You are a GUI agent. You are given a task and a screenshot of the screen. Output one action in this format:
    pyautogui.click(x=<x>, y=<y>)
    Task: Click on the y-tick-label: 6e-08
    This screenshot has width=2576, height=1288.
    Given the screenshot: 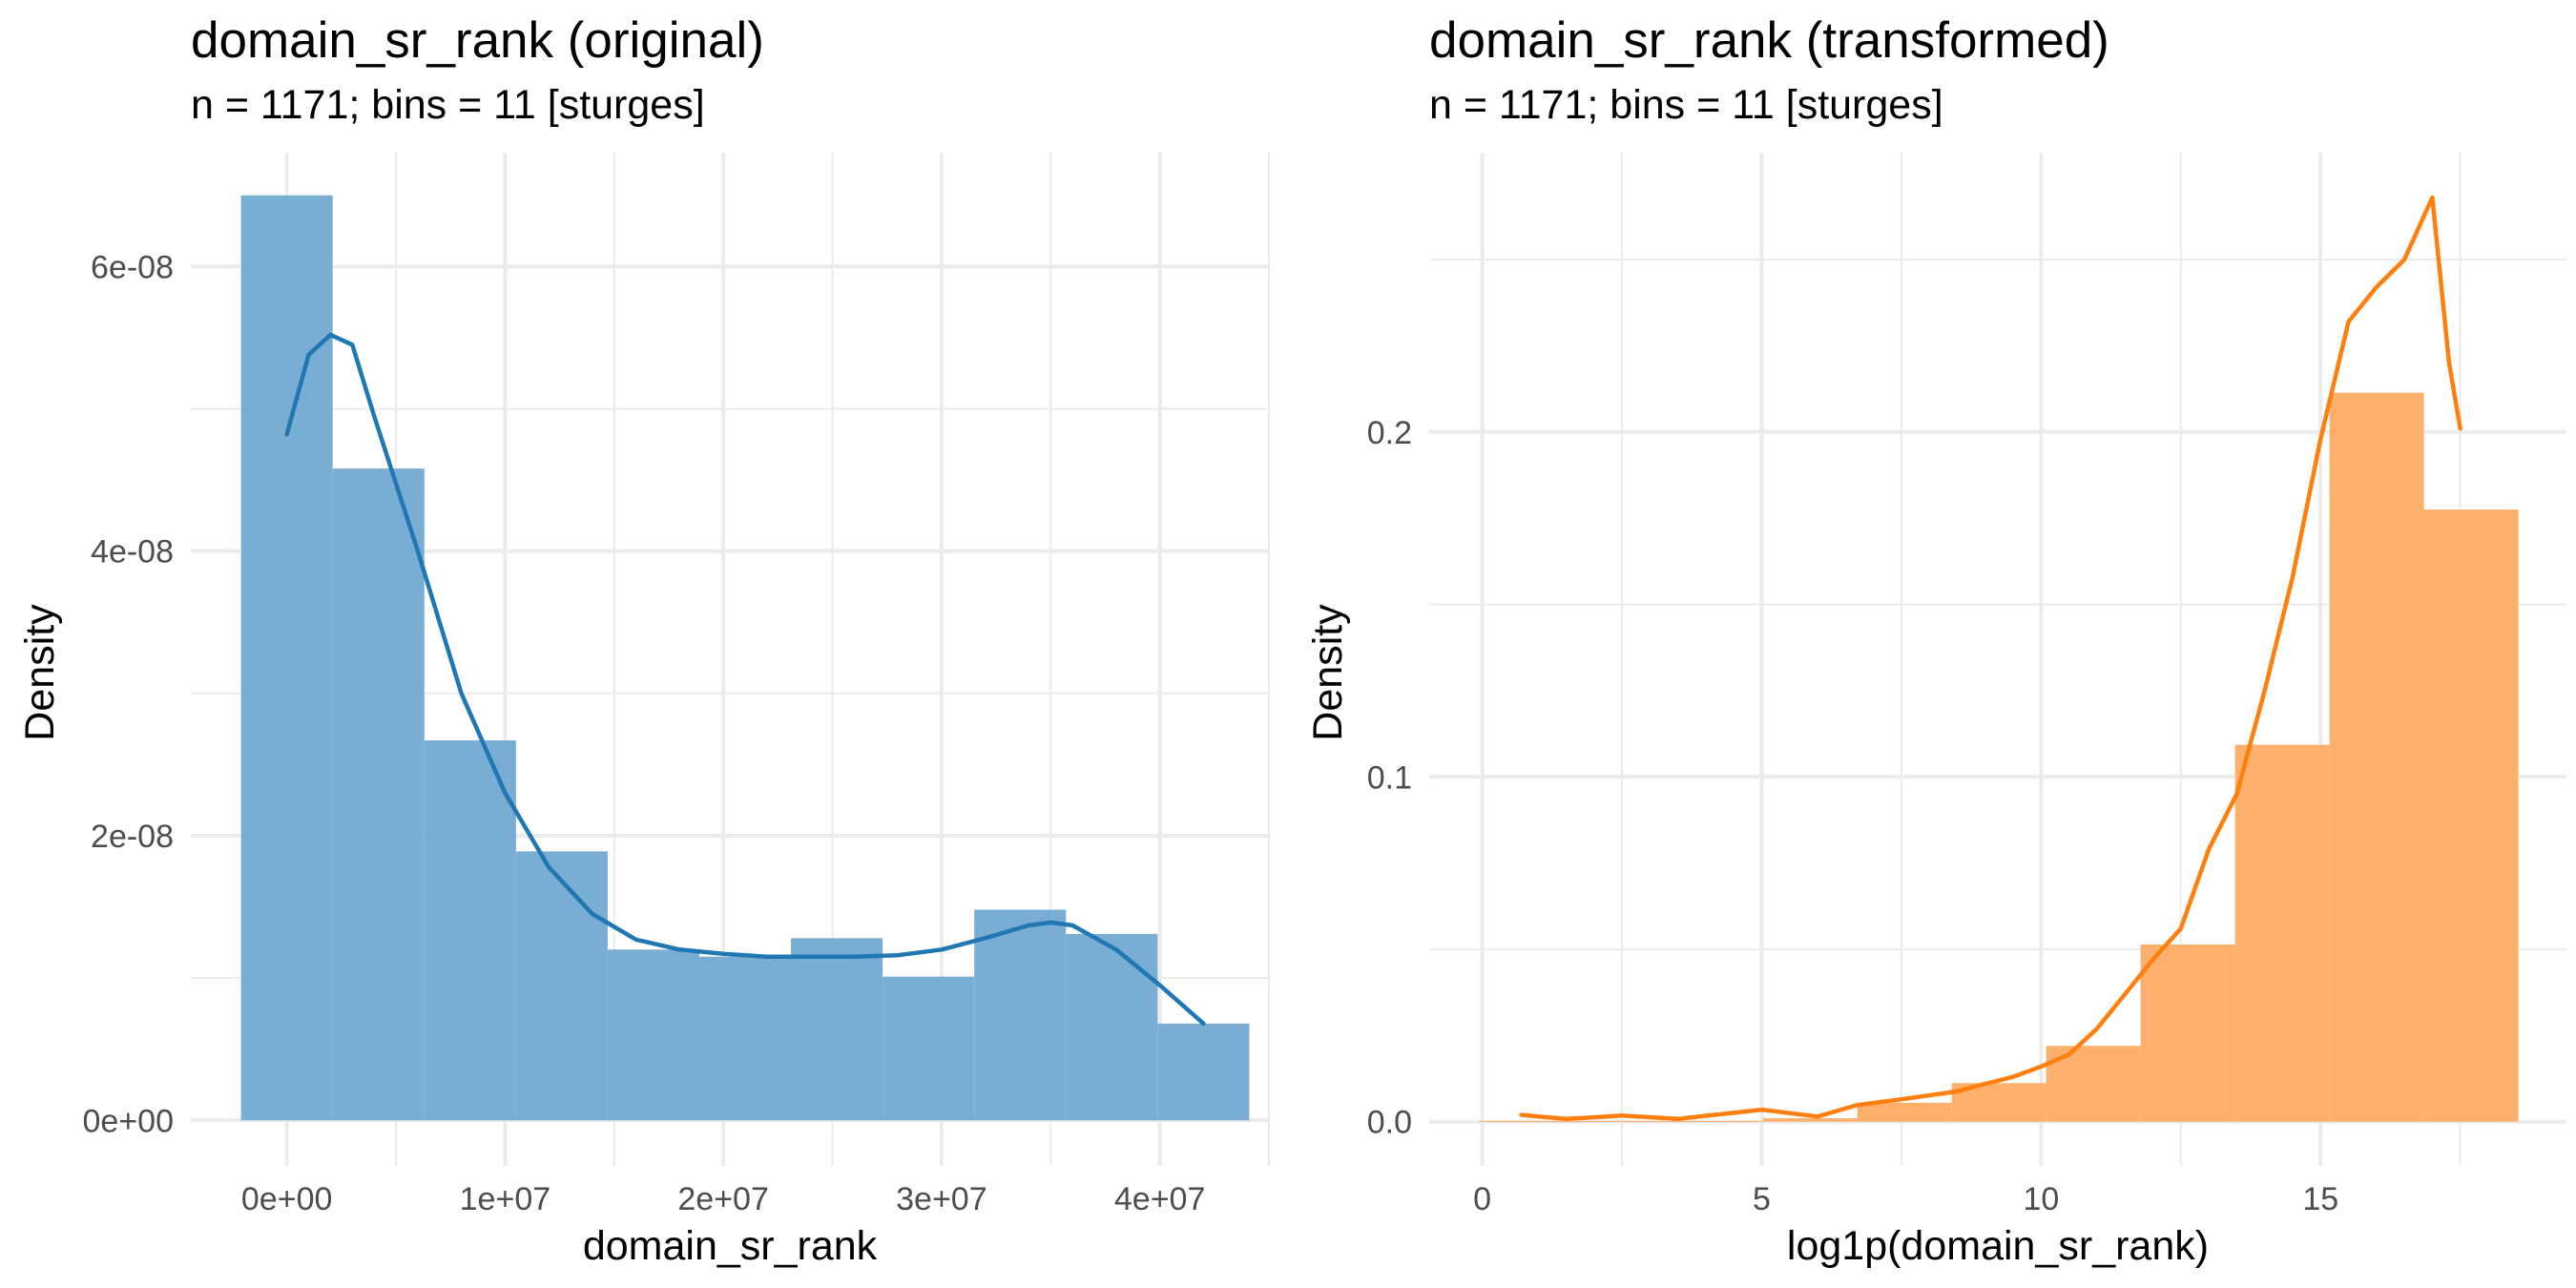 What is the action you would take?
    pyautogui.click(x=132, y=267)
    